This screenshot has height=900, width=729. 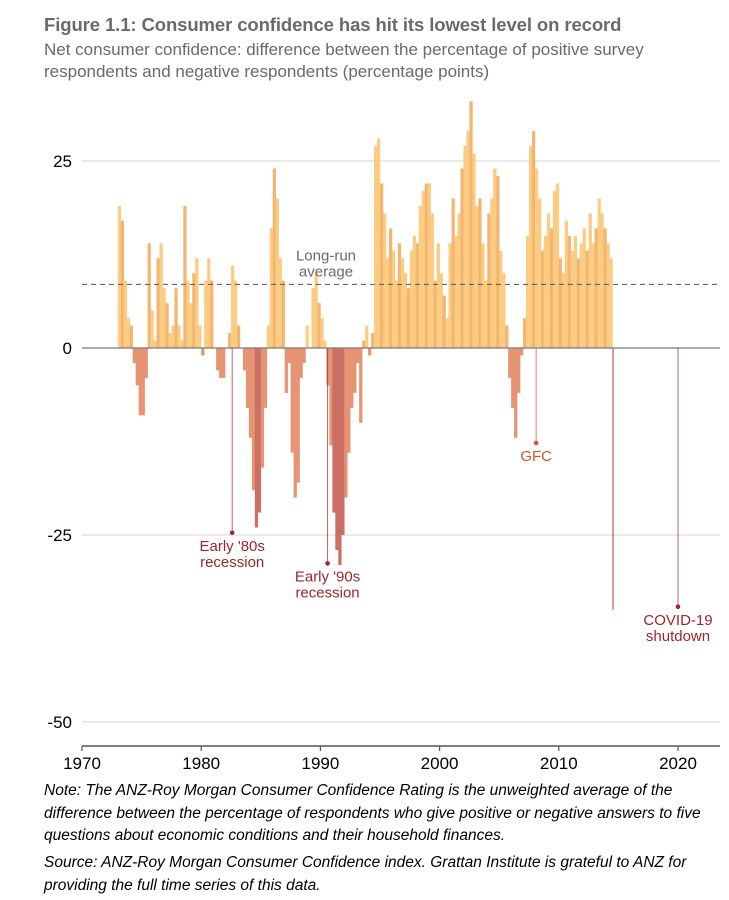 What do you see at coordinates (320, 763) in the screenshot?
I see `x-tick-label: 1990` at bounding box center [320, 763].